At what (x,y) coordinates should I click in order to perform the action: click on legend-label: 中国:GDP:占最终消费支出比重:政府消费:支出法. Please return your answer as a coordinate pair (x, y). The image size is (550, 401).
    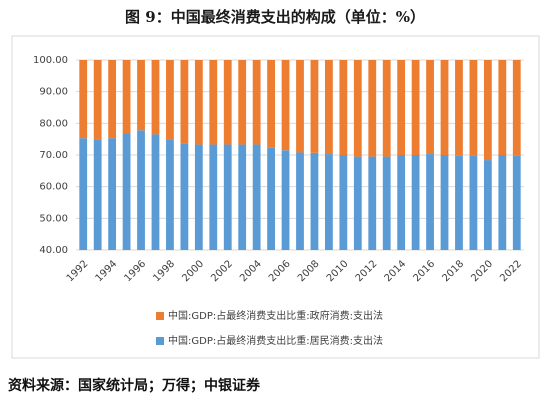
    Looking at the image, I should click on (275, 315).